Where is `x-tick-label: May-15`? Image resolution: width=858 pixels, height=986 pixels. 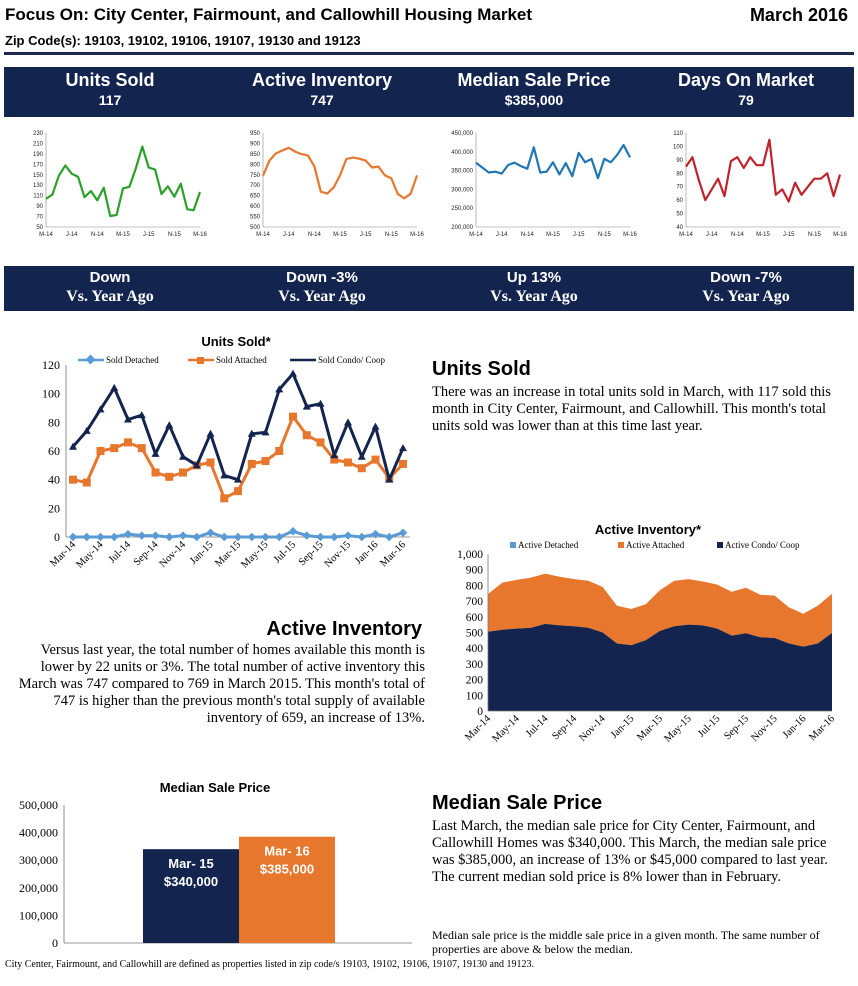 x-tick-label: May-15 is located at coordinates (677, 728).